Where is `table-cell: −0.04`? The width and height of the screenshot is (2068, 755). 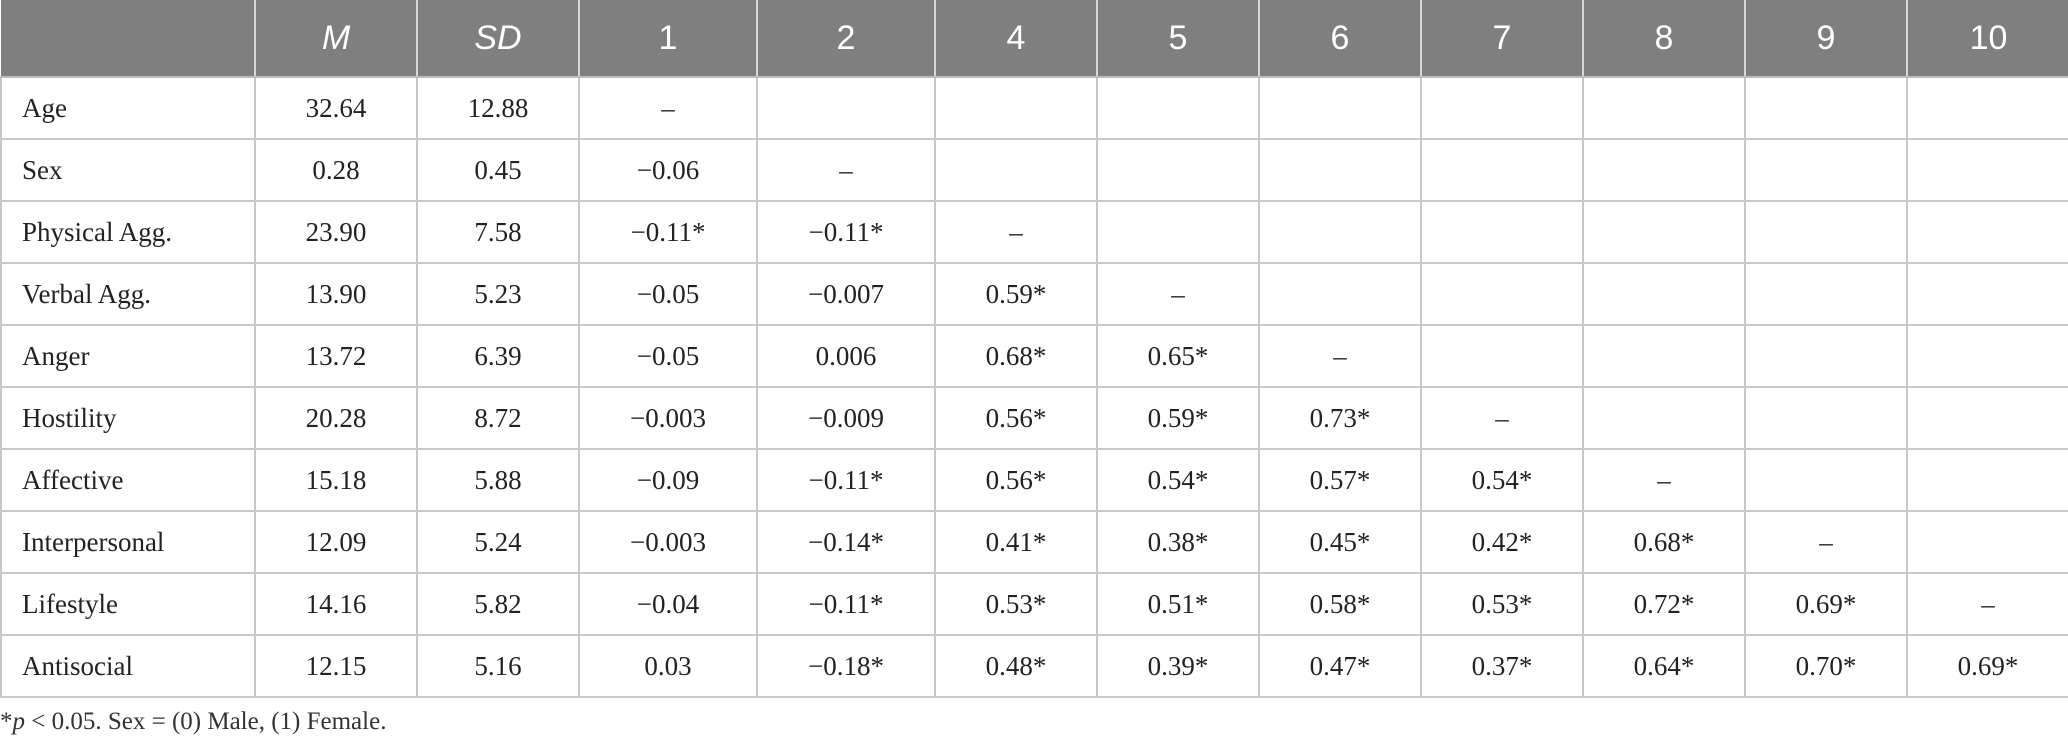 table-cell: −0.04 is located at coordinates (668, 604).